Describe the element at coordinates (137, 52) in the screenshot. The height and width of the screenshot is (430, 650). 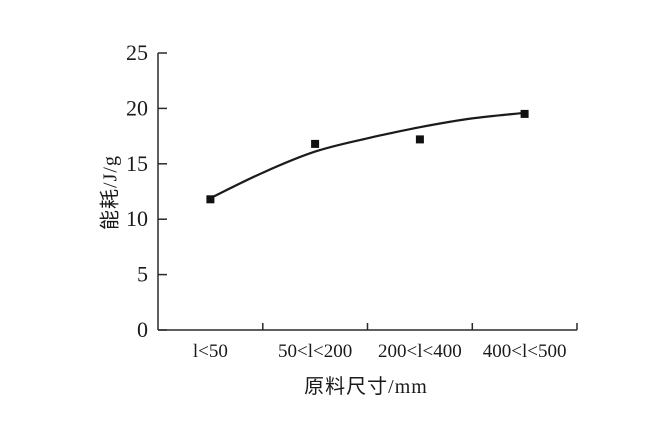
I see `y-tick-label: 25` at that location.